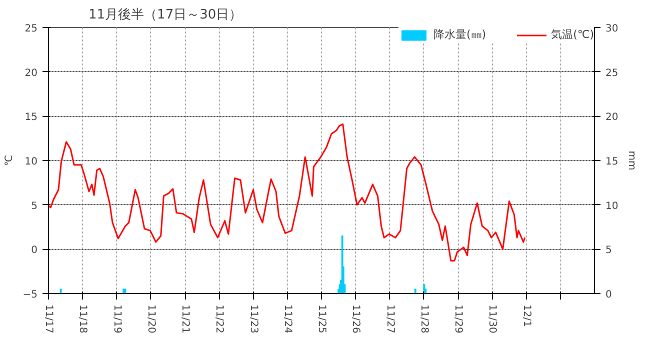 This screenshot has height=341, width=646. Describe the element at coordinates (492, 319) in the screenshot. I see `x-tick-label: 11/30` at that location.